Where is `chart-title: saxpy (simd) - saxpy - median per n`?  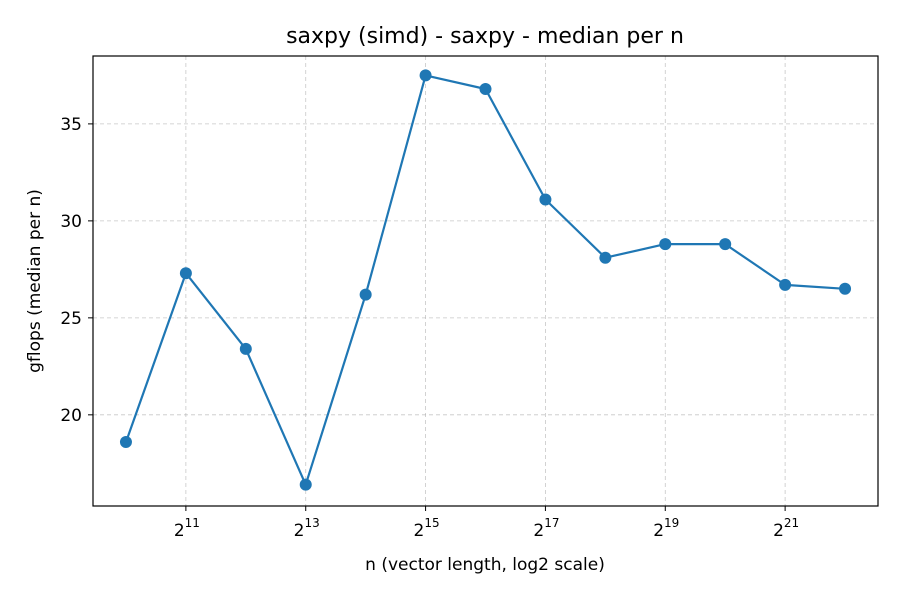 chart-title: saxpy (simd) - saxpy - median per n is located at coordinates (485, 36).